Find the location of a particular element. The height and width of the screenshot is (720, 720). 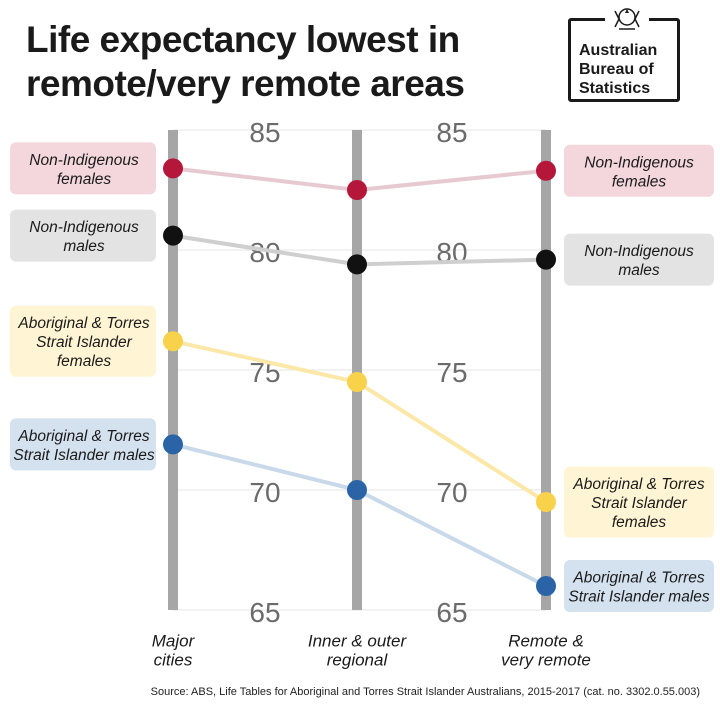

legend-label-right-2: Non-Indigenous males is located at coordinates (639, 261).